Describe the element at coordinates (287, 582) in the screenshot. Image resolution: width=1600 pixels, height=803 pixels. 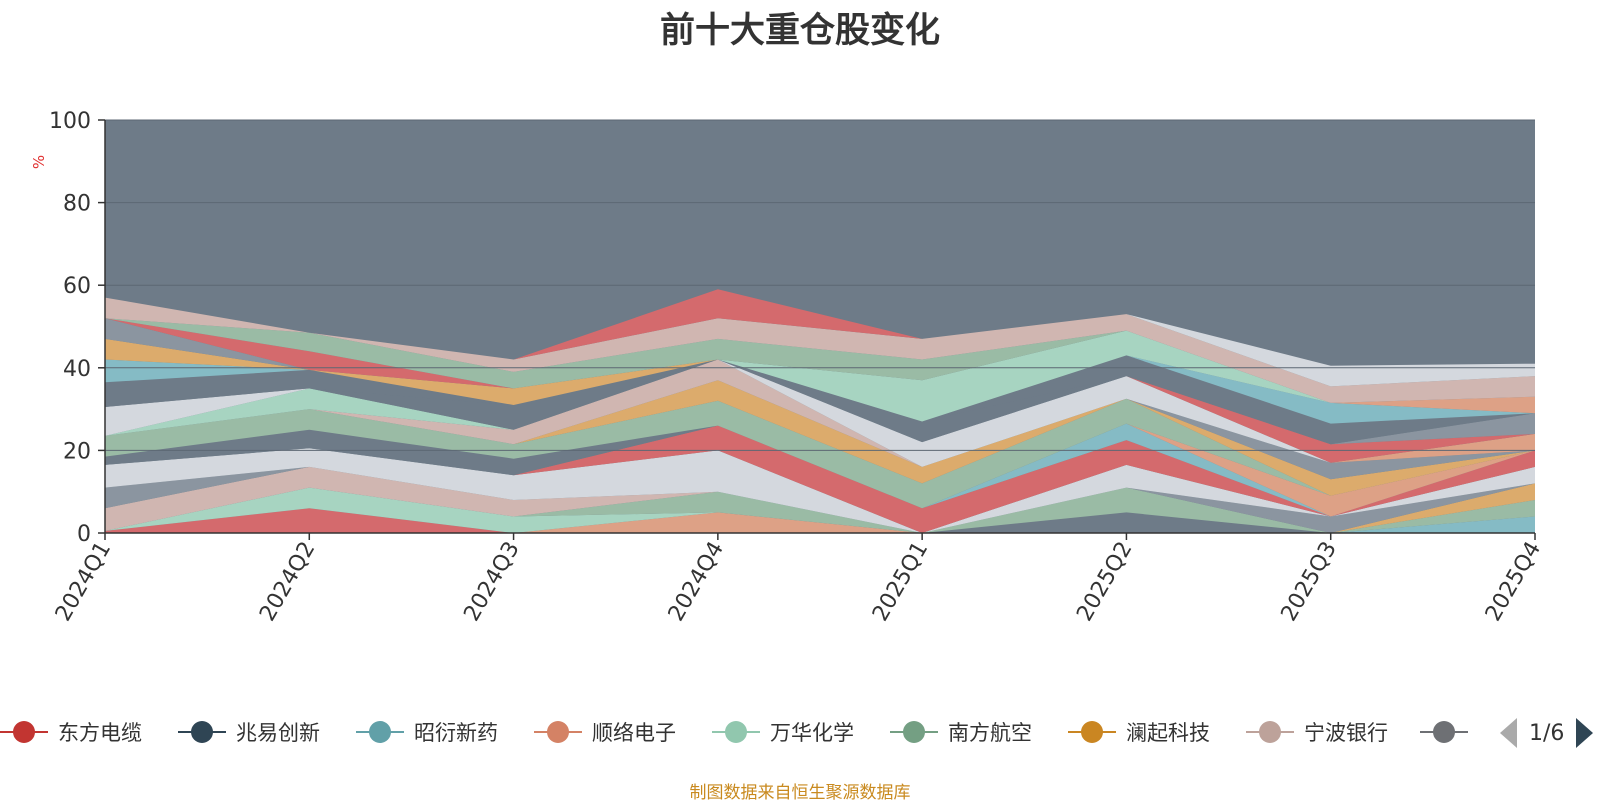
I see `x-tick-label: 2024Q2` at that location.